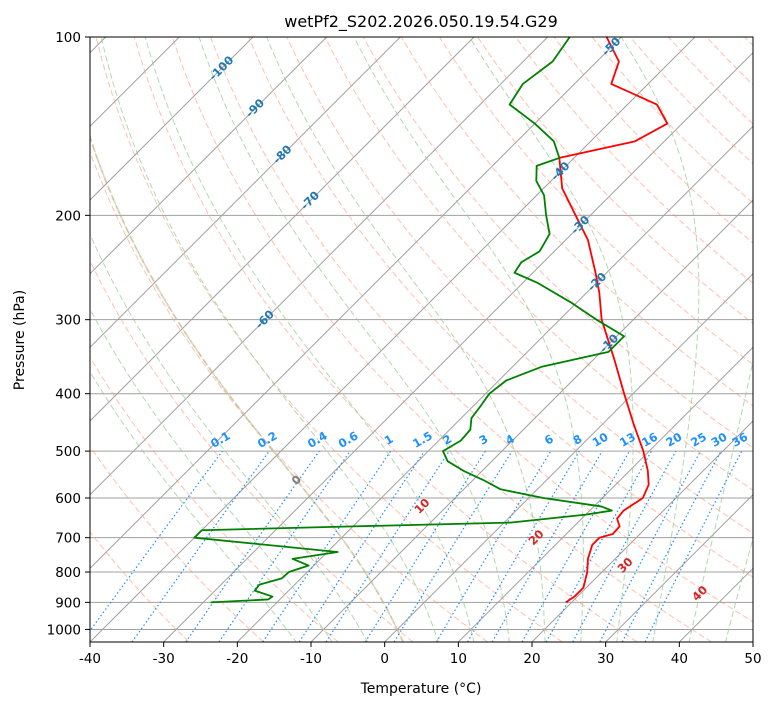  I want to click on x-tick-label: 30, so click(605, 659).